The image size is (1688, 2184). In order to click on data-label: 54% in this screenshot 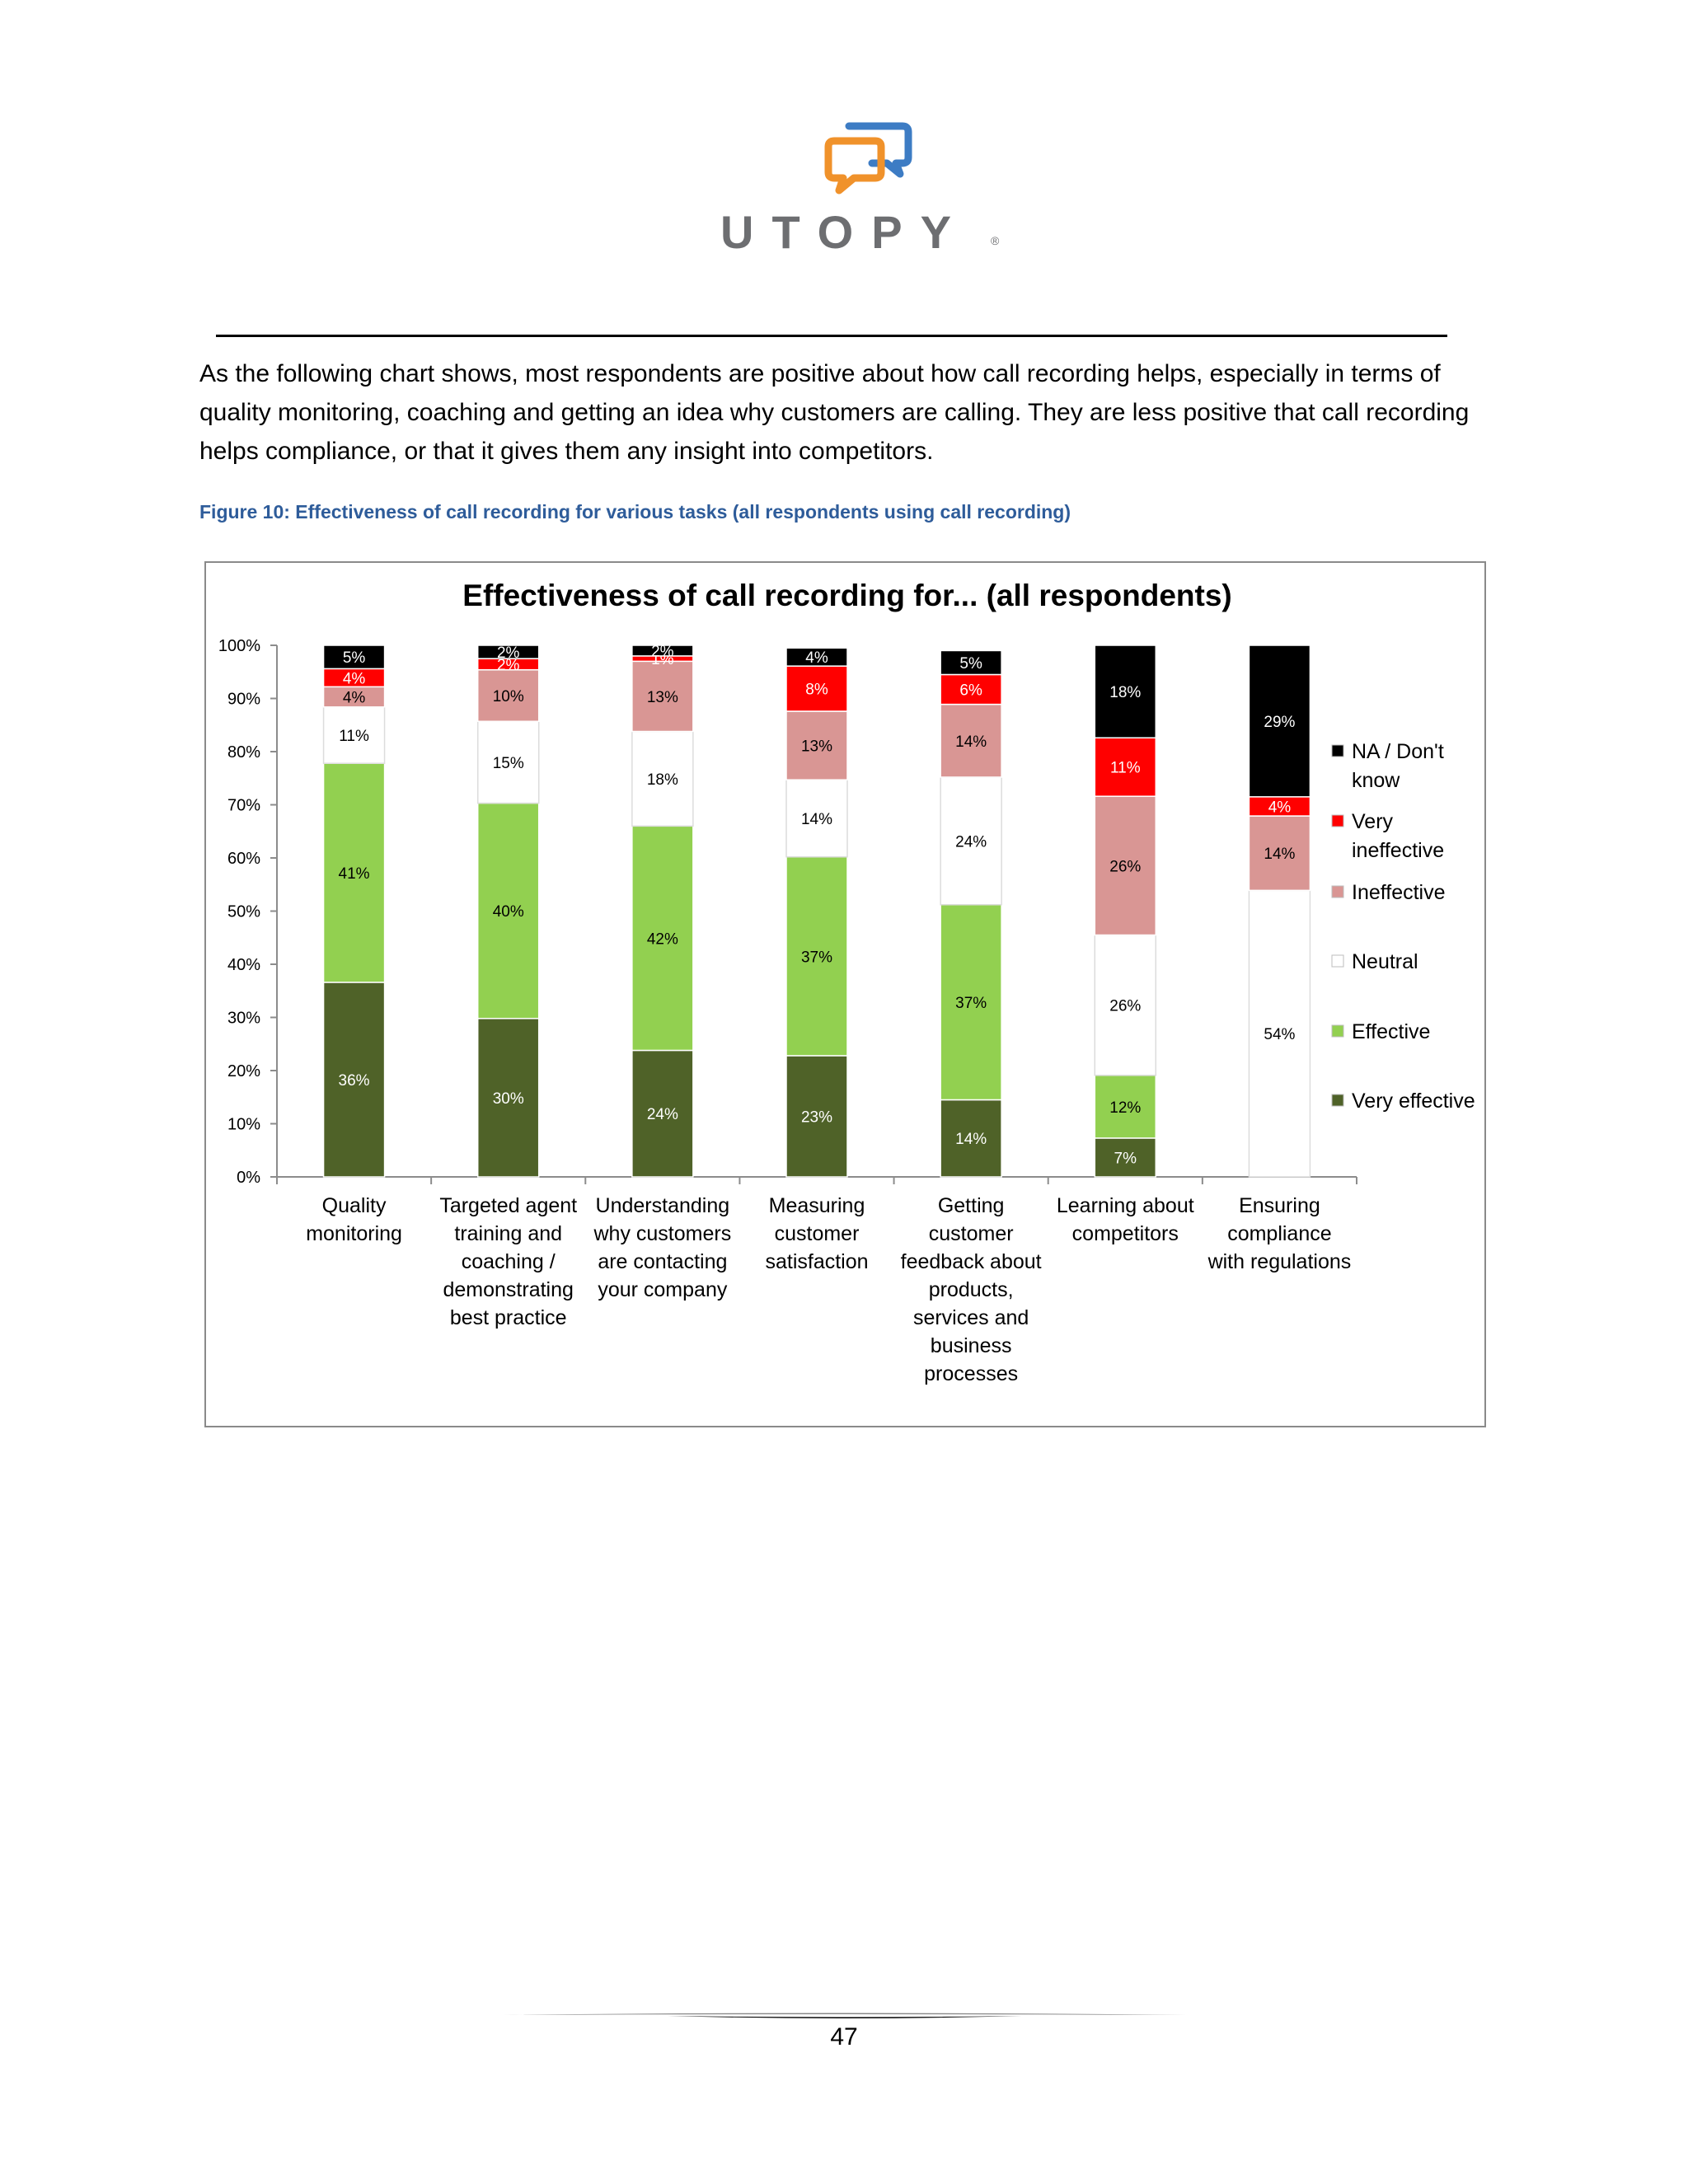, I will do `click(1279, 1034)`.